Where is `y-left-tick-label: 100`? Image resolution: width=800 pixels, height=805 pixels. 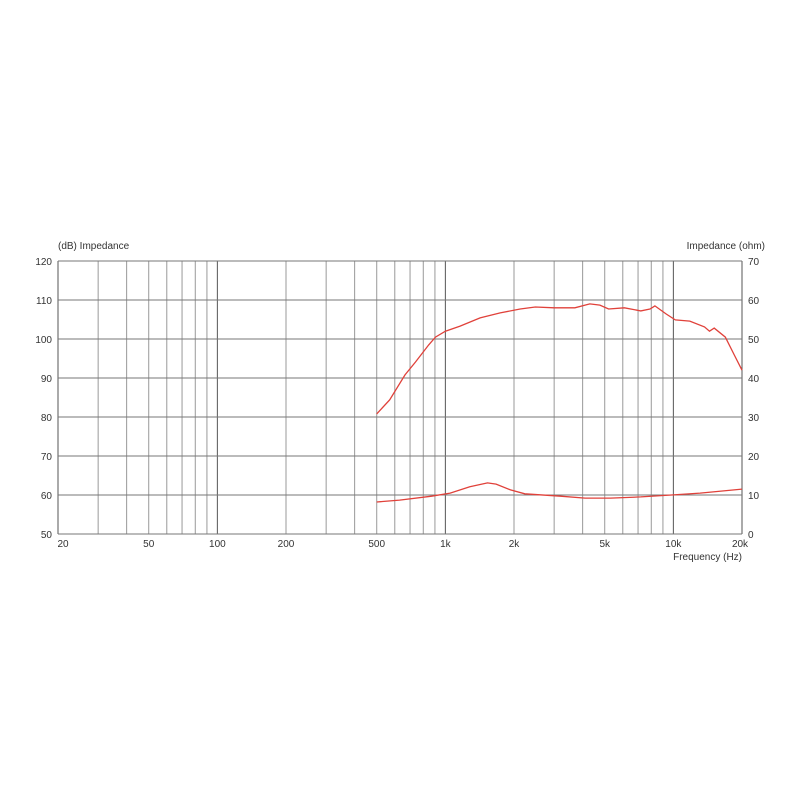
y-left-tick-label: 100 is located at coordinates (43, 340).